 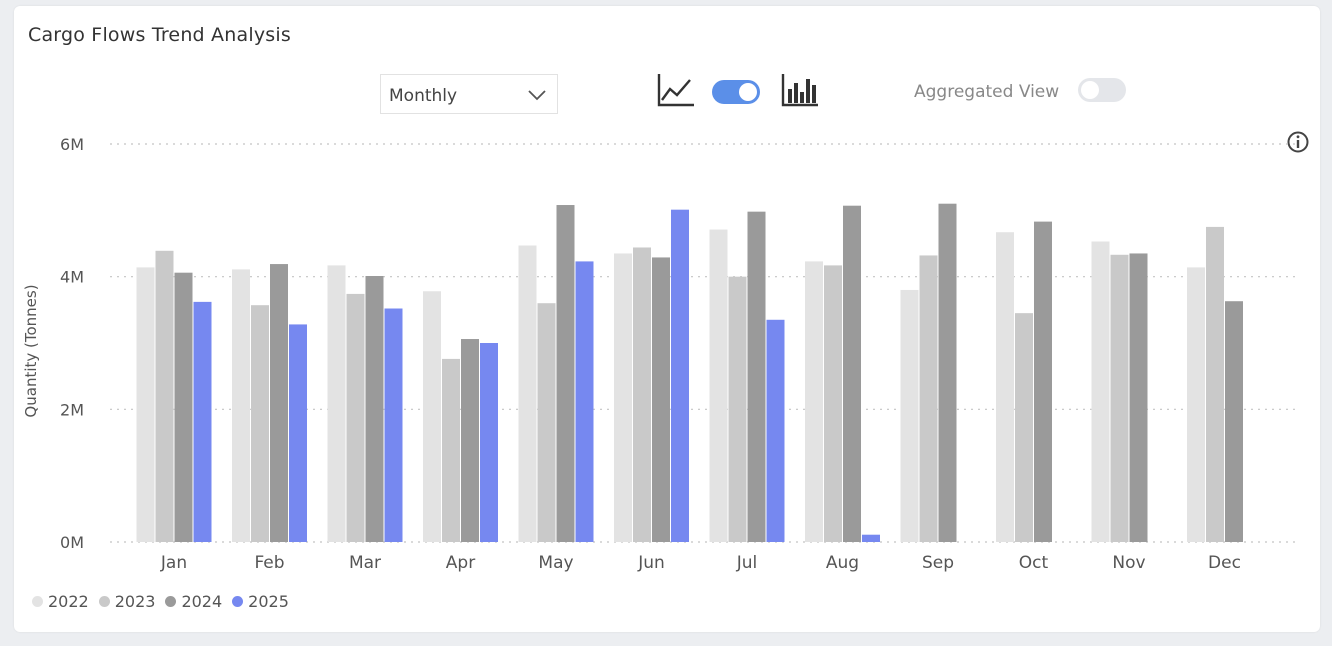 What do you see at coordinates (1043, 382) in the screenshot?
I see `bar-2024-oct` at bounding box center [1043, 382].